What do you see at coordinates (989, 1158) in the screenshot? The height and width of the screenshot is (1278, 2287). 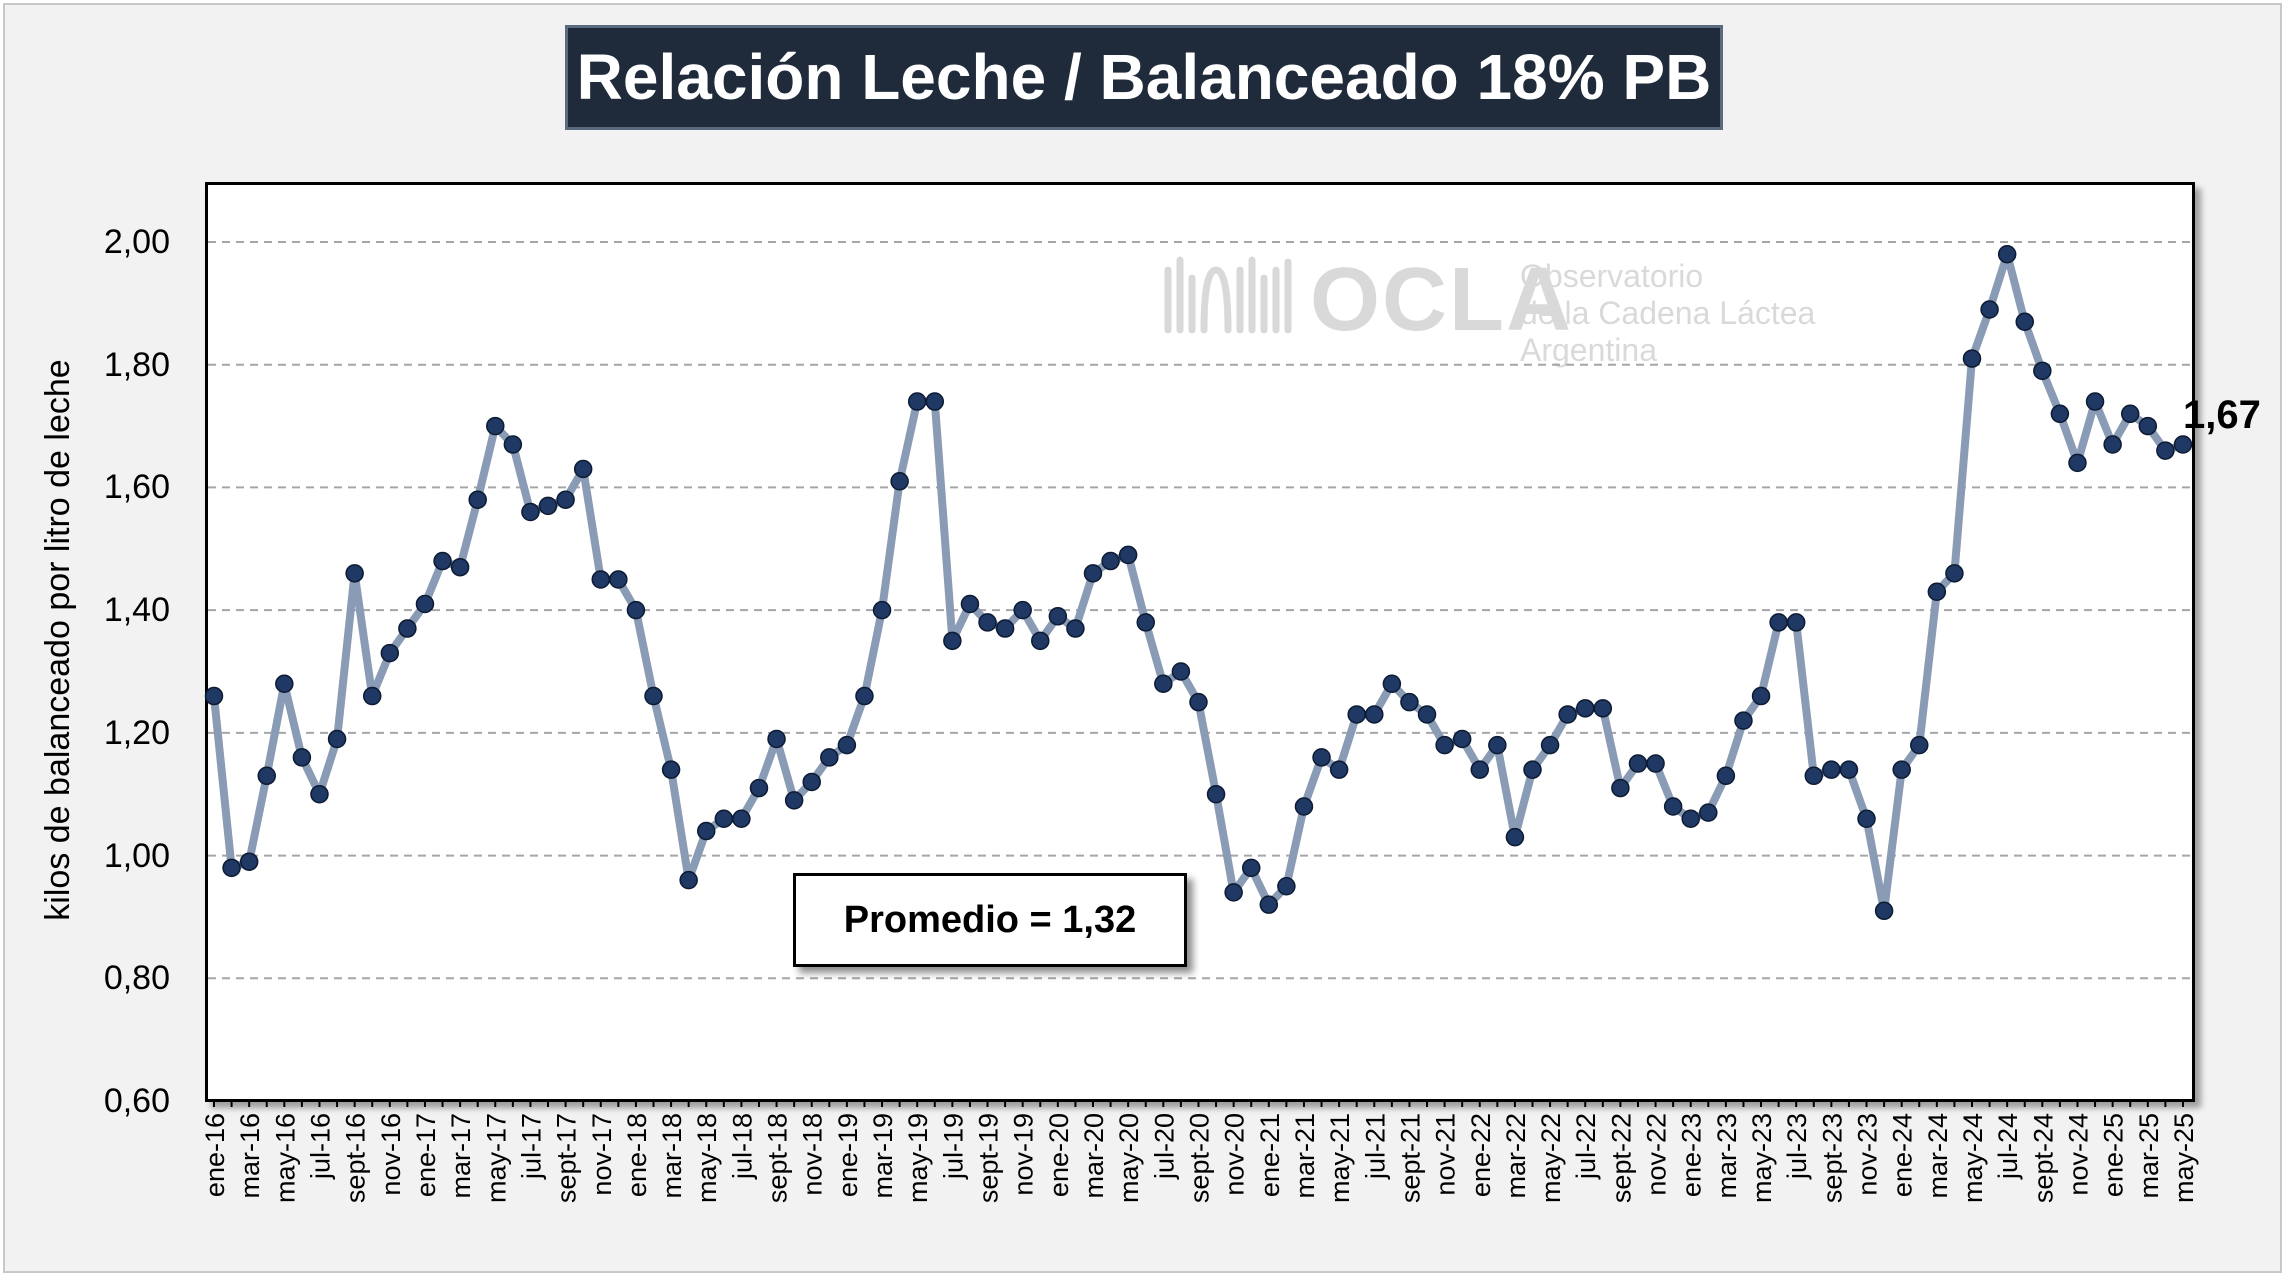 I see `x-tick-label: sept-19` at bounding box center [989, 1158].